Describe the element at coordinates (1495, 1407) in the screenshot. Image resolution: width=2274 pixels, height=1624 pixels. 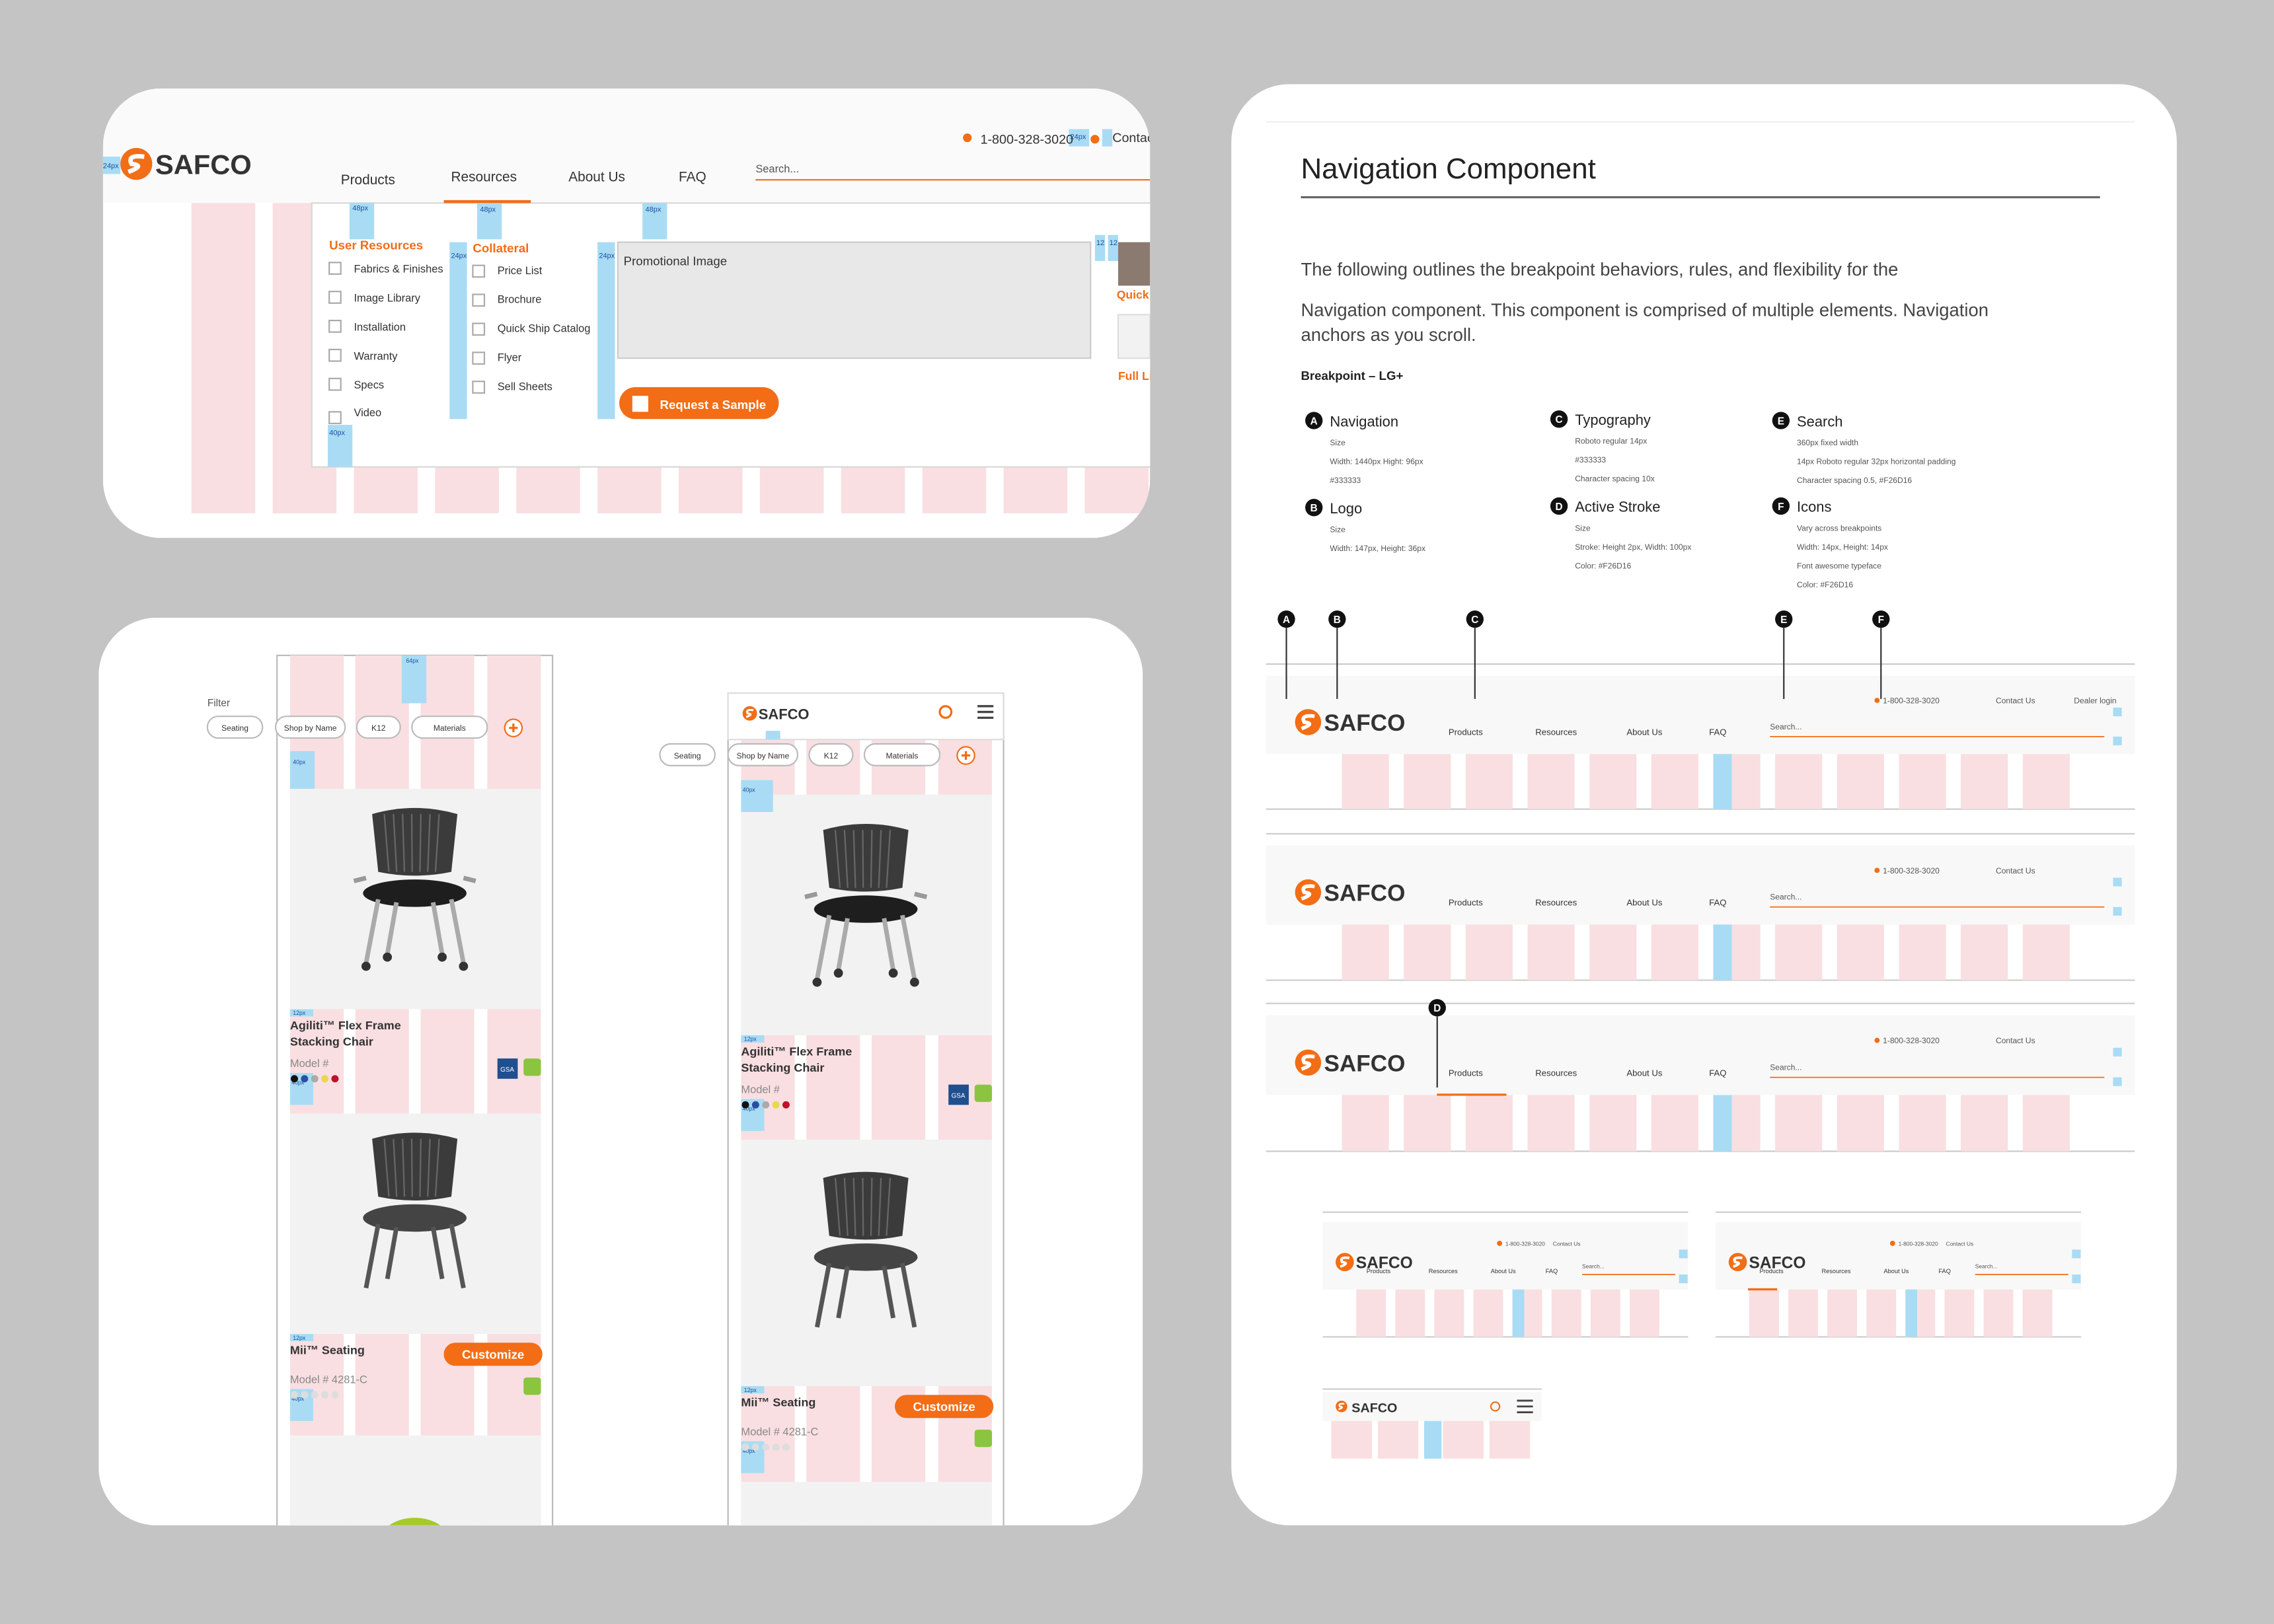
I see `search-icon` at that location.